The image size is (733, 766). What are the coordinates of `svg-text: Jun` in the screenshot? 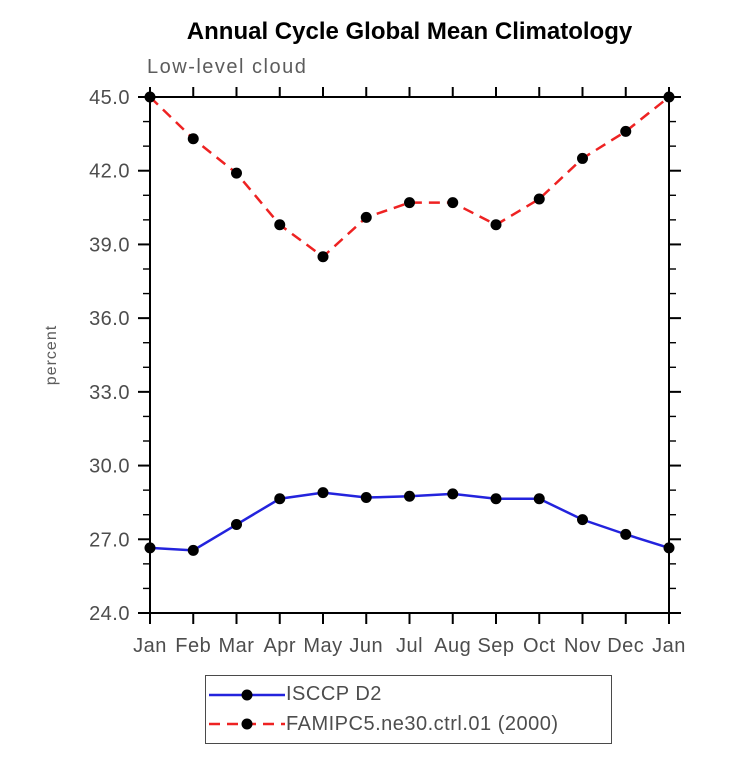 It's located at (366, 646).